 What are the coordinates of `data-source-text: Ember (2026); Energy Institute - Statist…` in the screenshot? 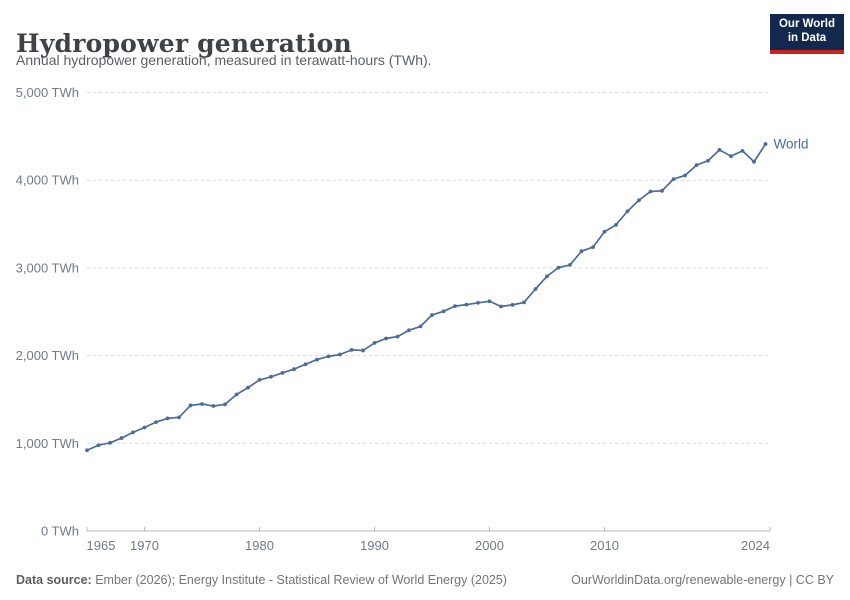 It's located at (299, 580).